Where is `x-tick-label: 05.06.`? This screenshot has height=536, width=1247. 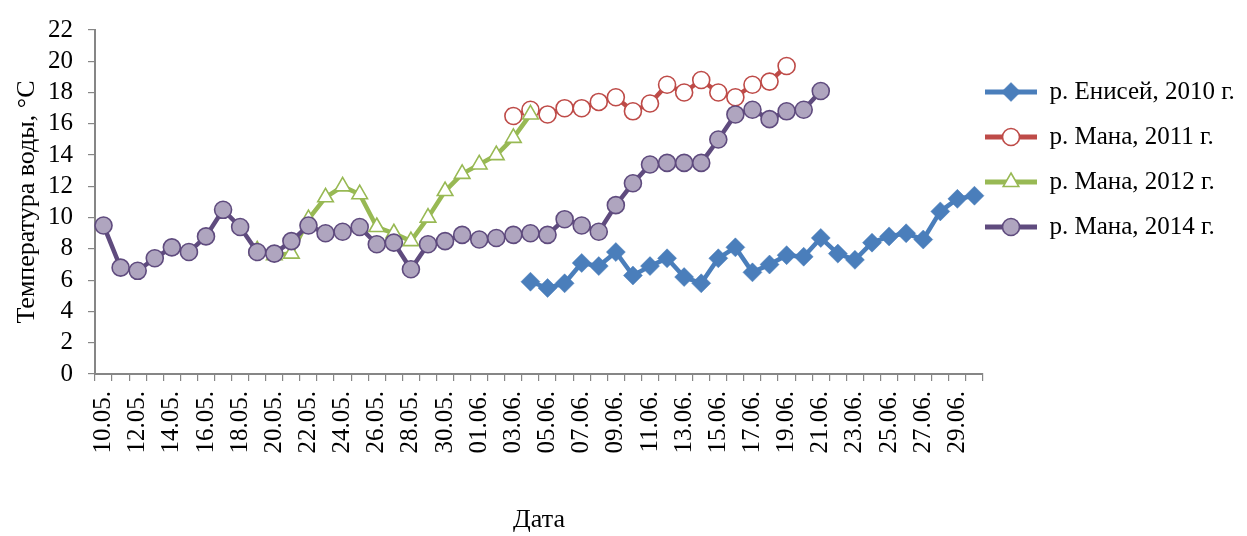 x-tick-label: 05.06. is located at coordinates (546, 422).